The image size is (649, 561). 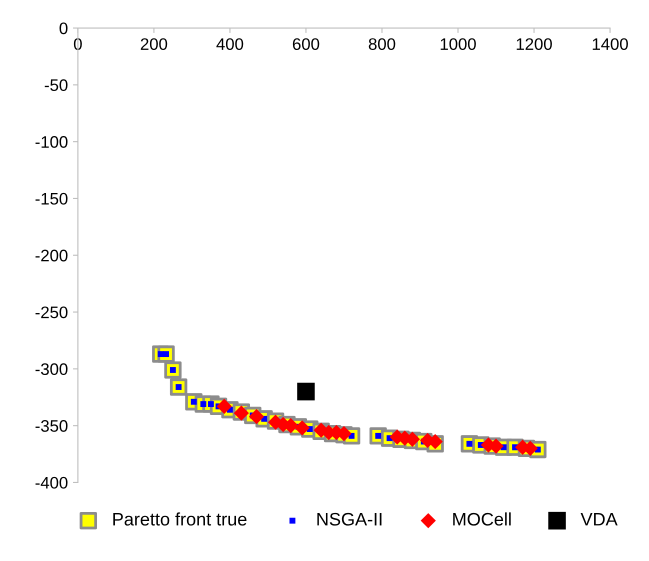 What do you see at coordinates (52, 198) in the screenshot?
I see `y-tick-label: -150` at bounding box center [52, 198].